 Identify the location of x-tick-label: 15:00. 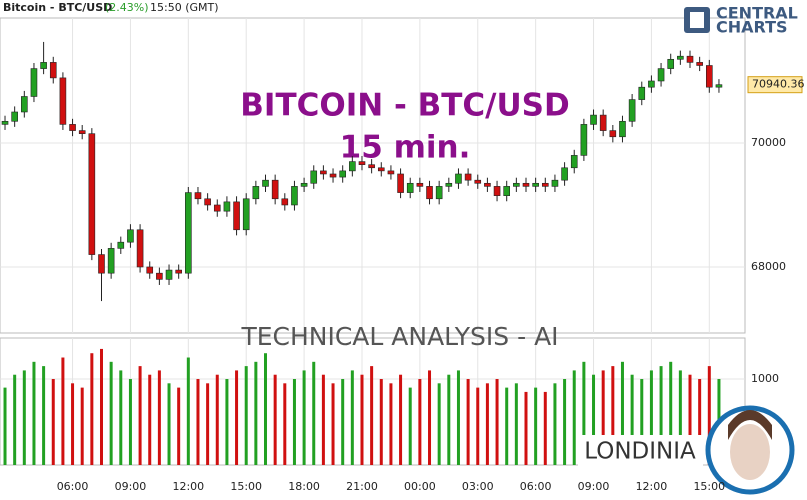
(709, 486).